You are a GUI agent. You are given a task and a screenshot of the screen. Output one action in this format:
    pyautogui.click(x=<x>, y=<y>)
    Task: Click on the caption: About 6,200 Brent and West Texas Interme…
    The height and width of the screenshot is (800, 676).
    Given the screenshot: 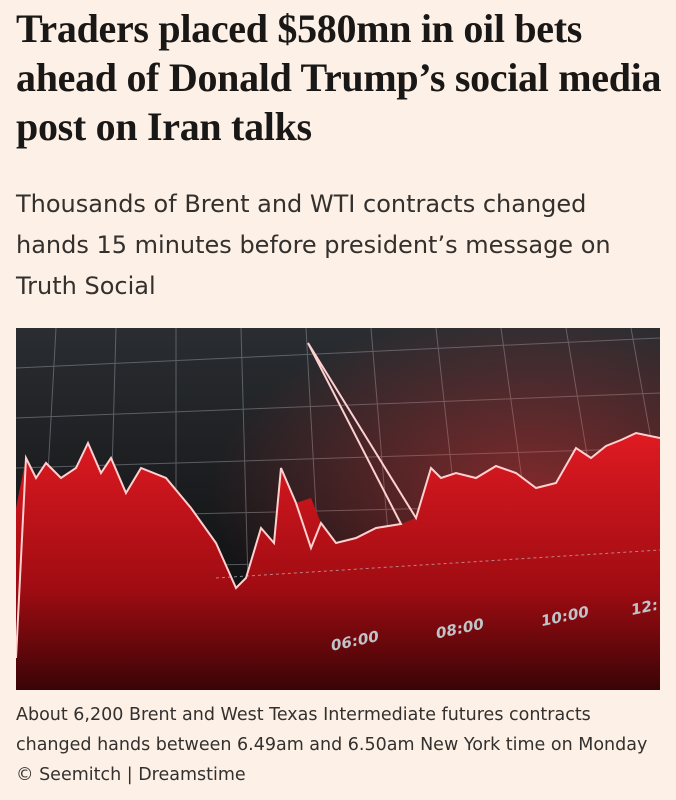 What is the action you would take?
    pyautogui.click(x=332, y=745)
    